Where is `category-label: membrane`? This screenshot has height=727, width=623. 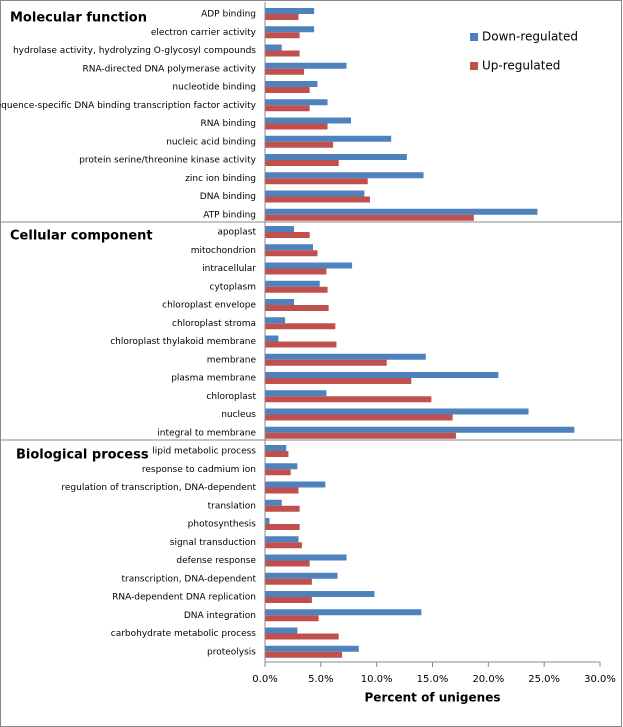 category-label: membrane is located at coordinates (232, 360).